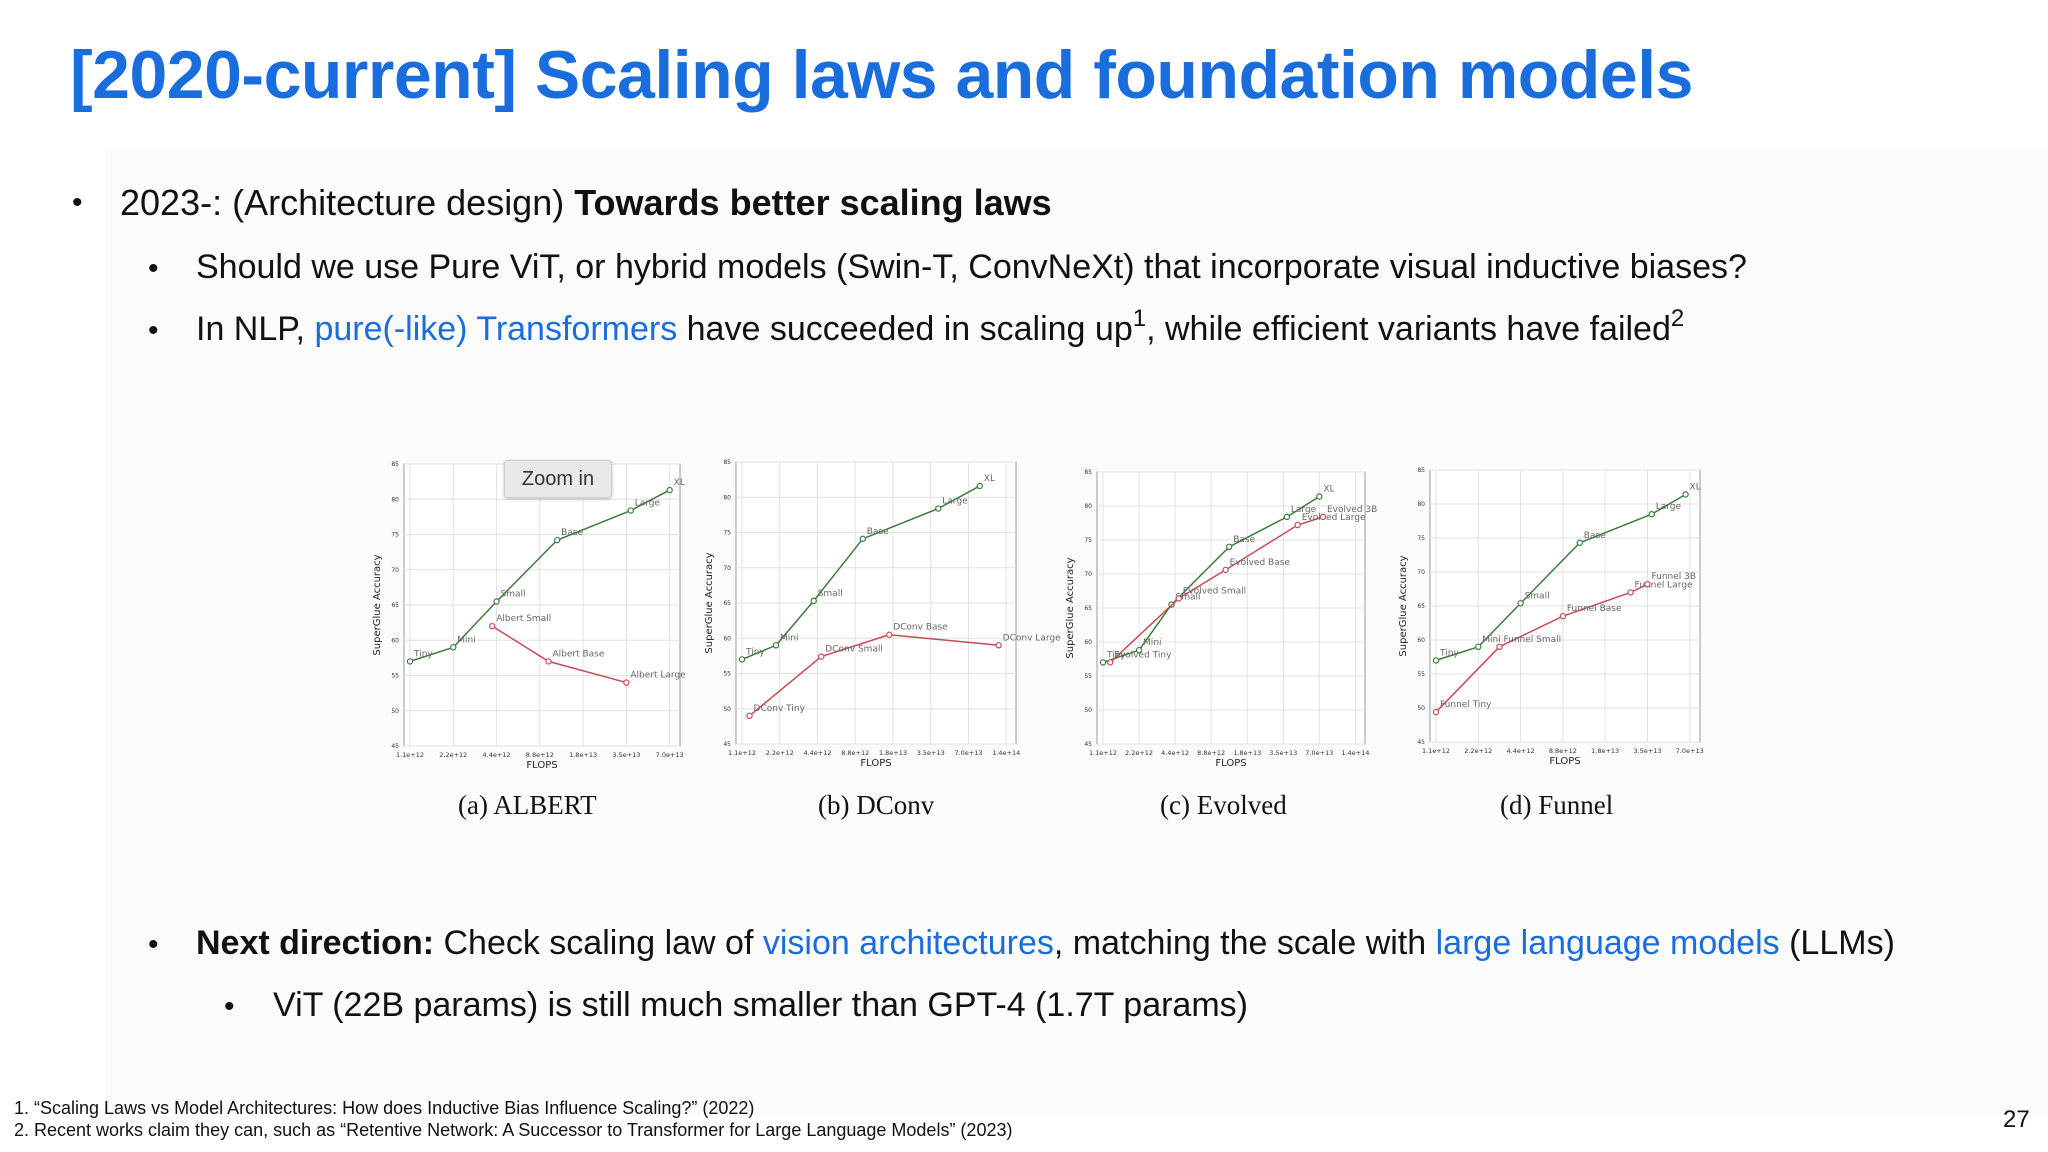 This screenshot has height=1152, width=2048. I want to click on x-axis-label: FLOPS, so click(875, 763).